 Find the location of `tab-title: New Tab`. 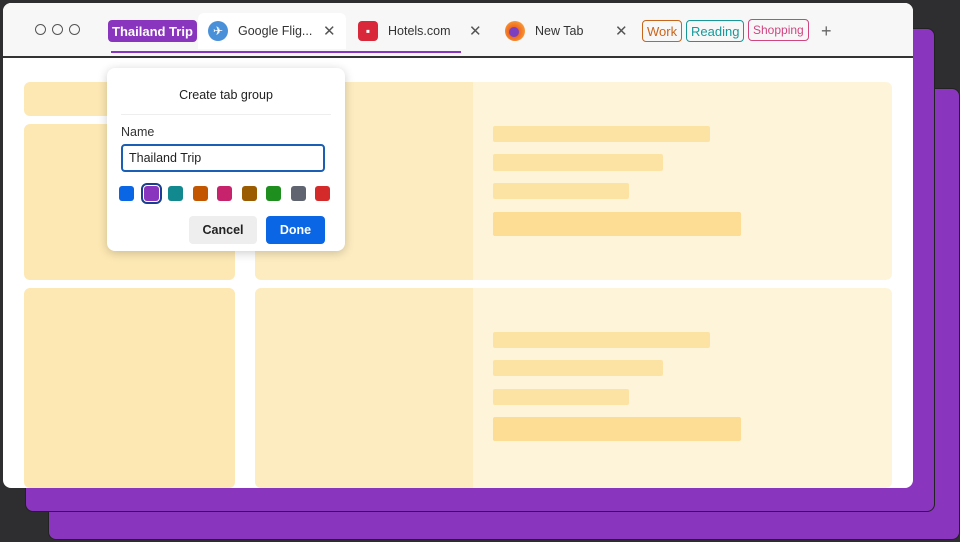

tab-title: New Tab is located at coordinates (559, 31).